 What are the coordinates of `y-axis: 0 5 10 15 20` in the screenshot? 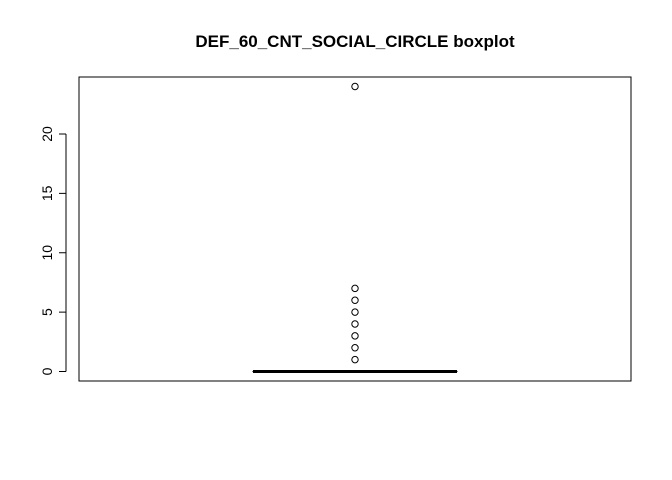 It's located at (53, 250).